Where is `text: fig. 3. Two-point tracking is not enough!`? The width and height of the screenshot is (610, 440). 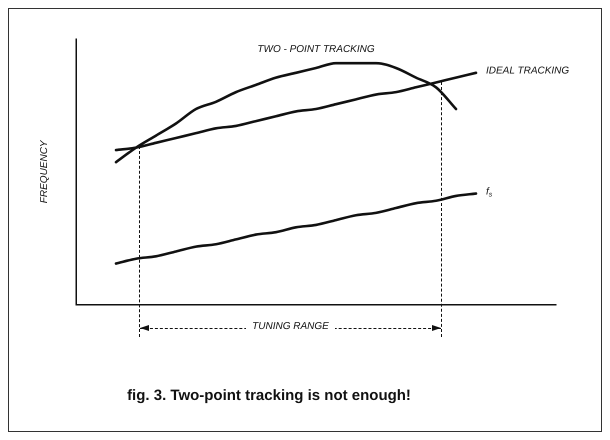 text: fig. 3. Two-point tracking is not enough! is located at coordinates (269, 395).